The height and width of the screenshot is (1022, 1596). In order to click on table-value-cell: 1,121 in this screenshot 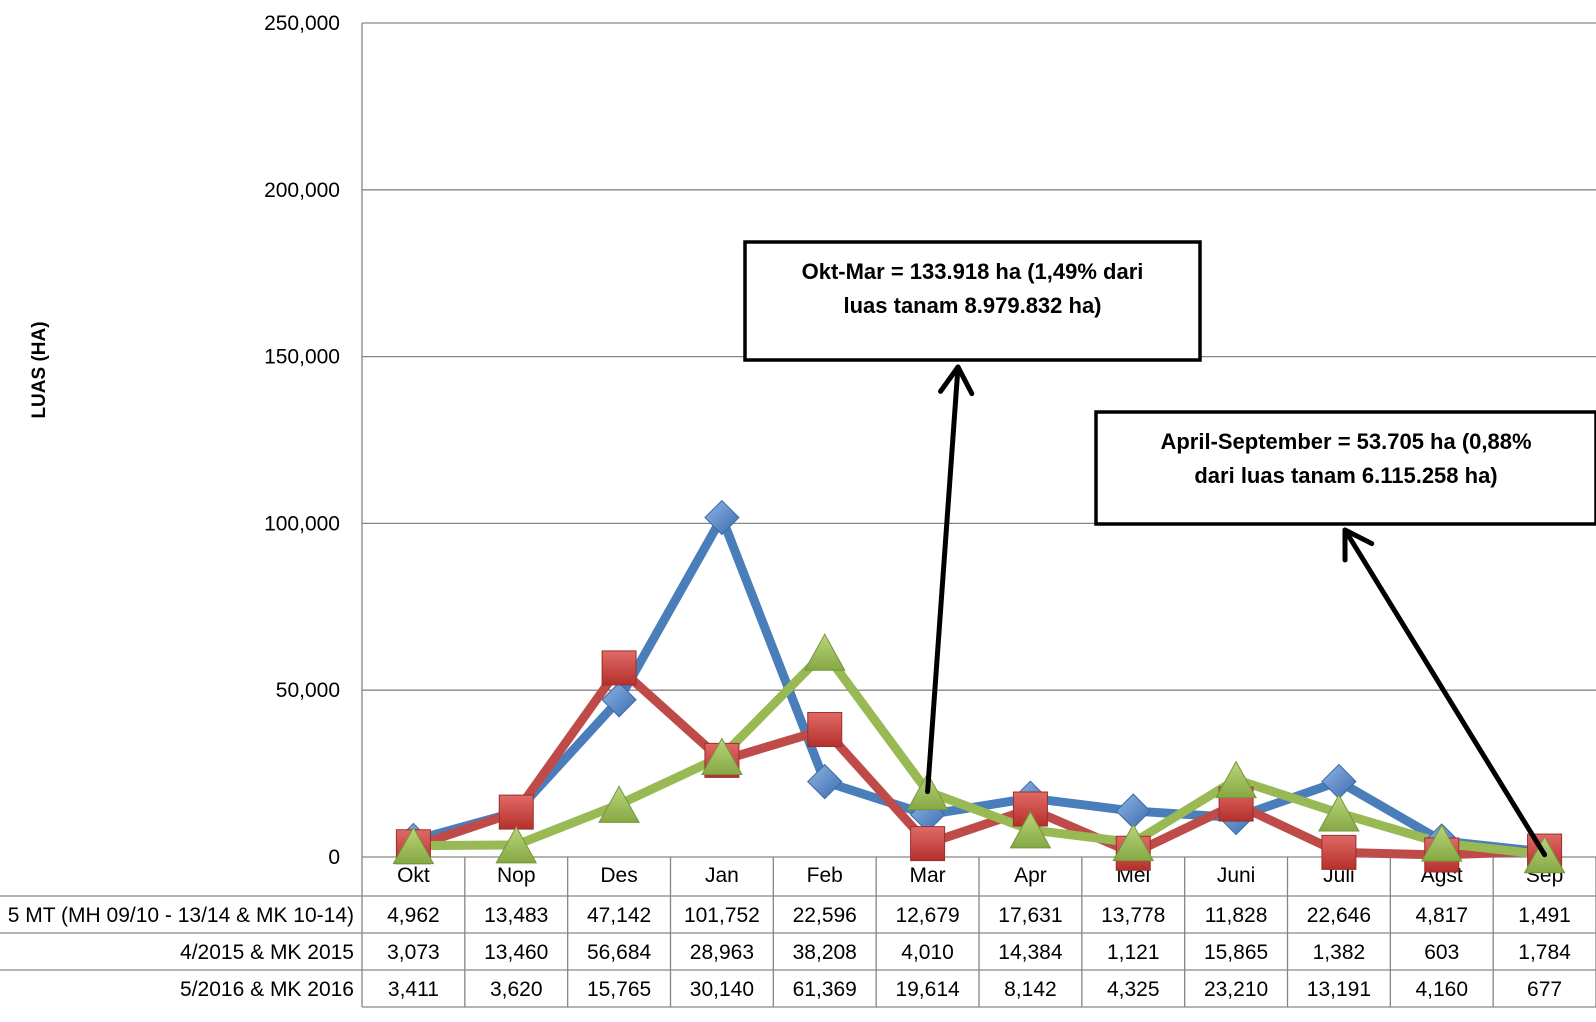, I will do `click(1133, 952)`.